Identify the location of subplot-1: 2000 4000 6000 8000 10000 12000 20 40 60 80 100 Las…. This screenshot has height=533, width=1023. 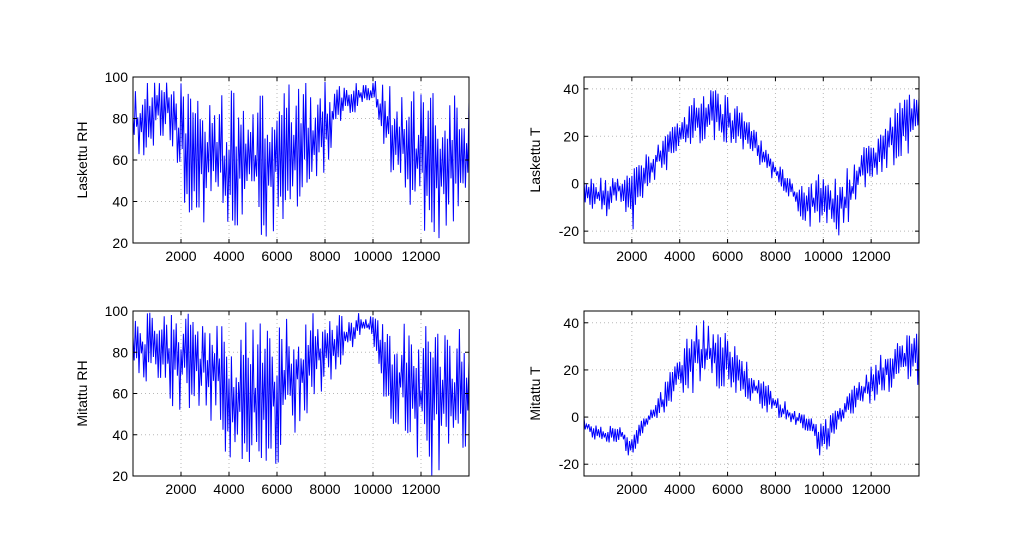
(272, 166).